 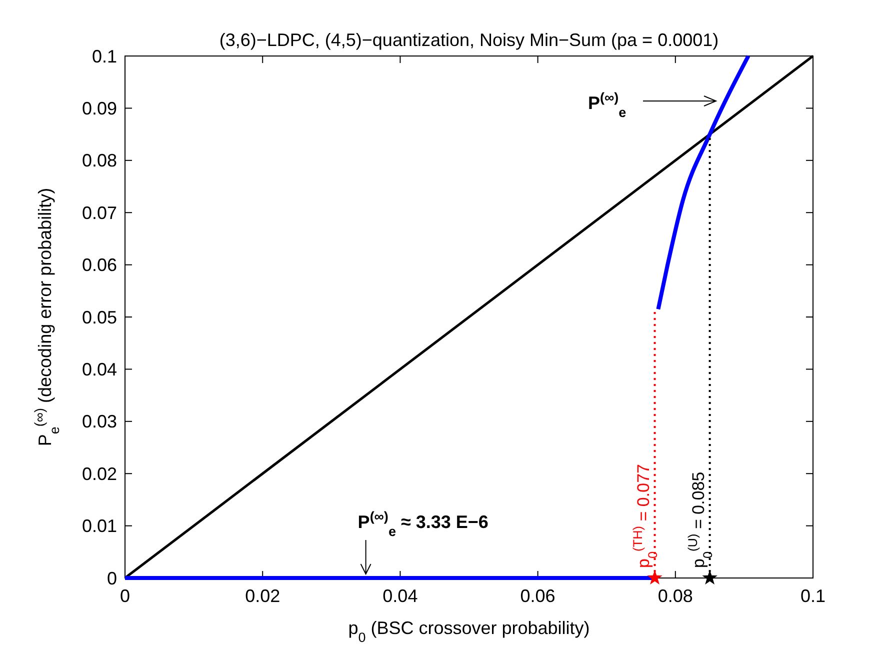 I want to click on x-tick-label: 0.02, so click(x=262, y=596).